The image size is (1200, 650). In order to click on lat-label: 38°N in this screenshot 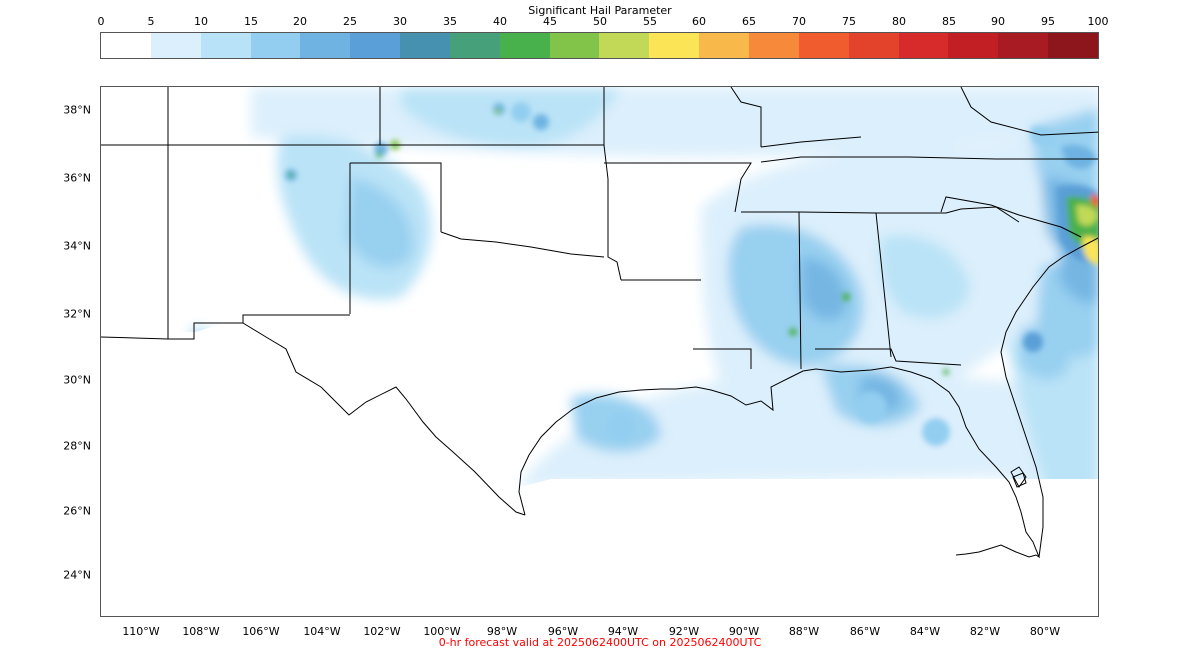, I will do `click(77, 110)`.